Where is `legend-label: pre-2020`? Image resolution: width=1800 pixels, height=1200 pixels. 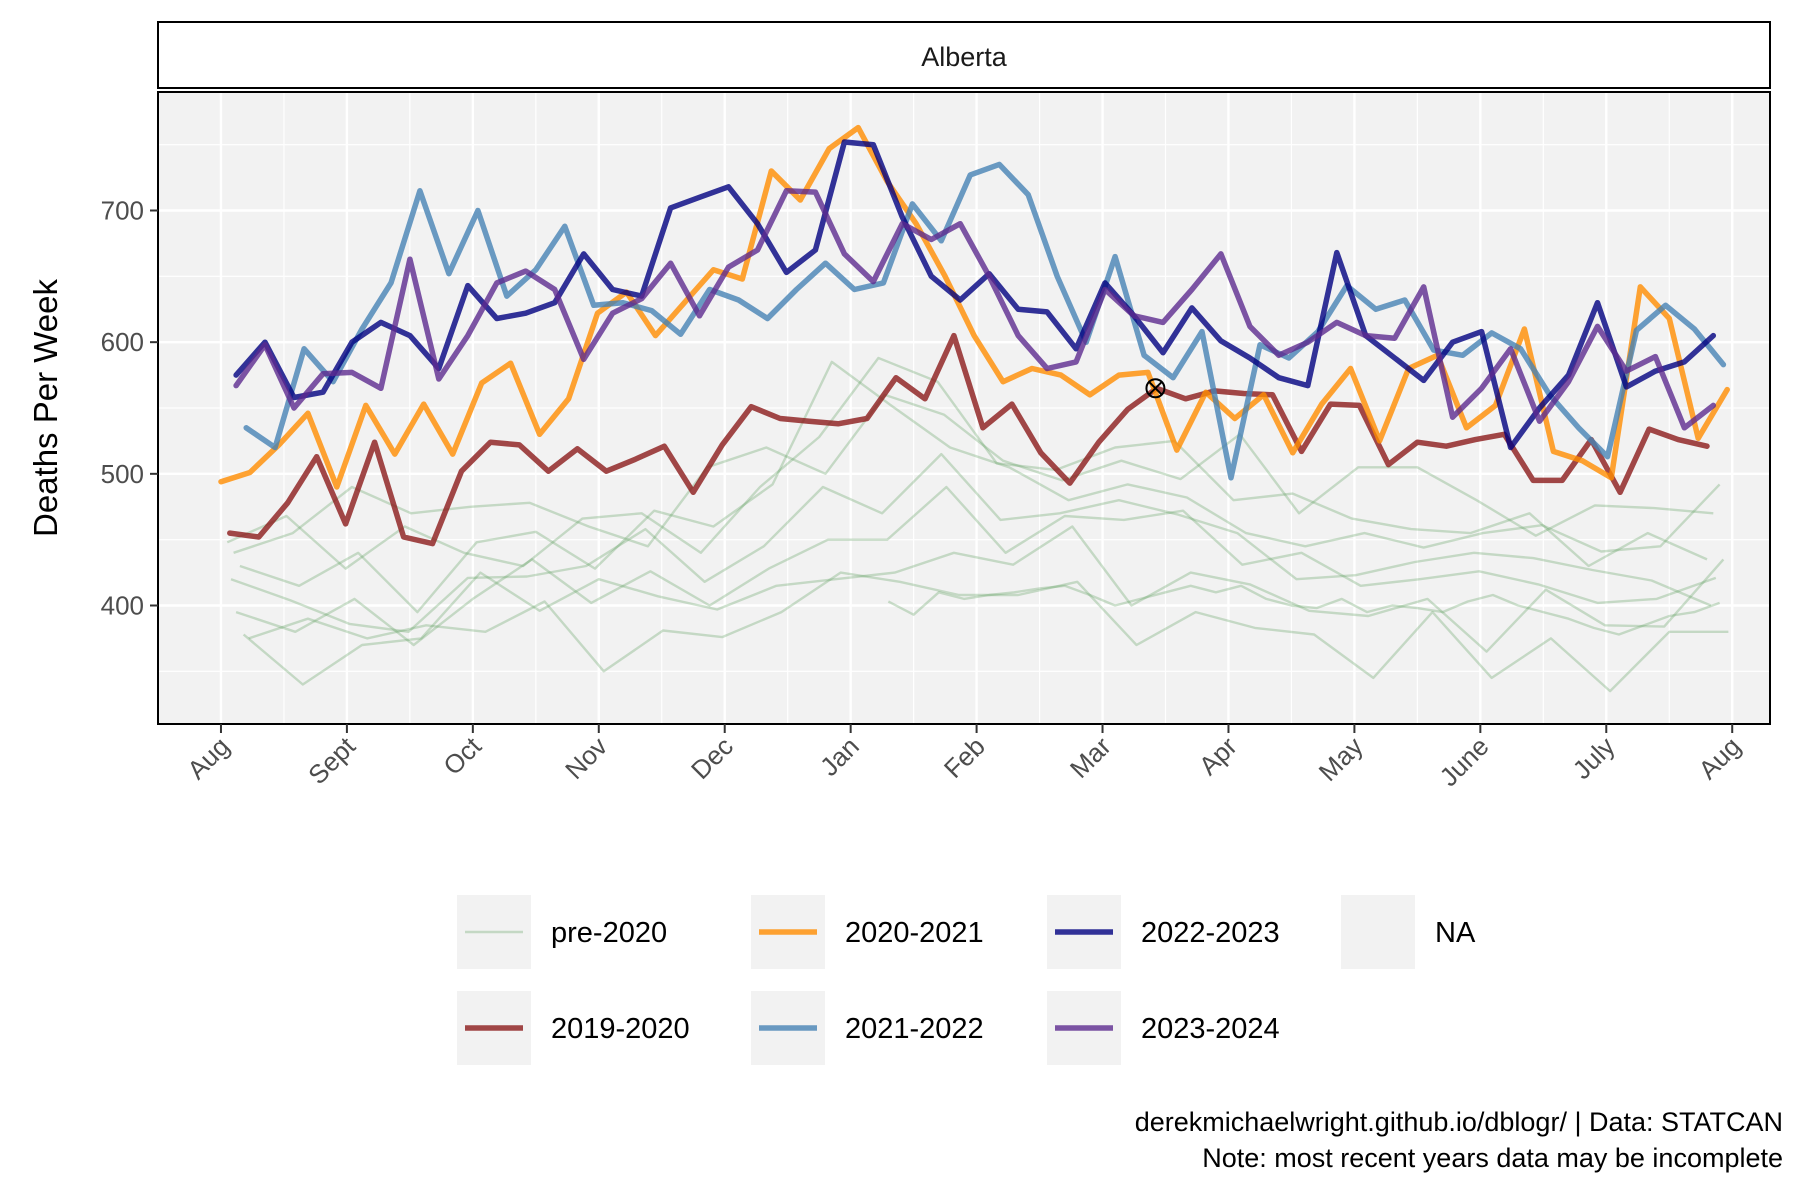
legend-label: pre-2020 is located at coordinates (609, 933).